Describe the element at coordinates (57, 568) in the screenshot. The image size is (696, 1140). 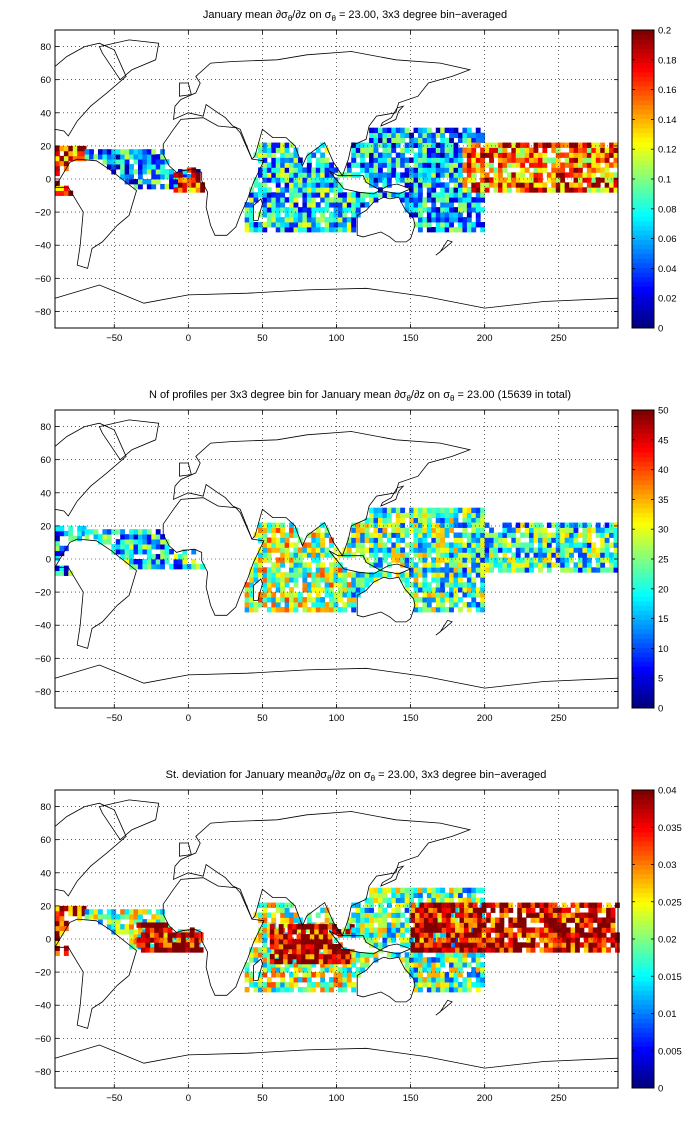
I see `bin-cell-east-pacific` at that location.